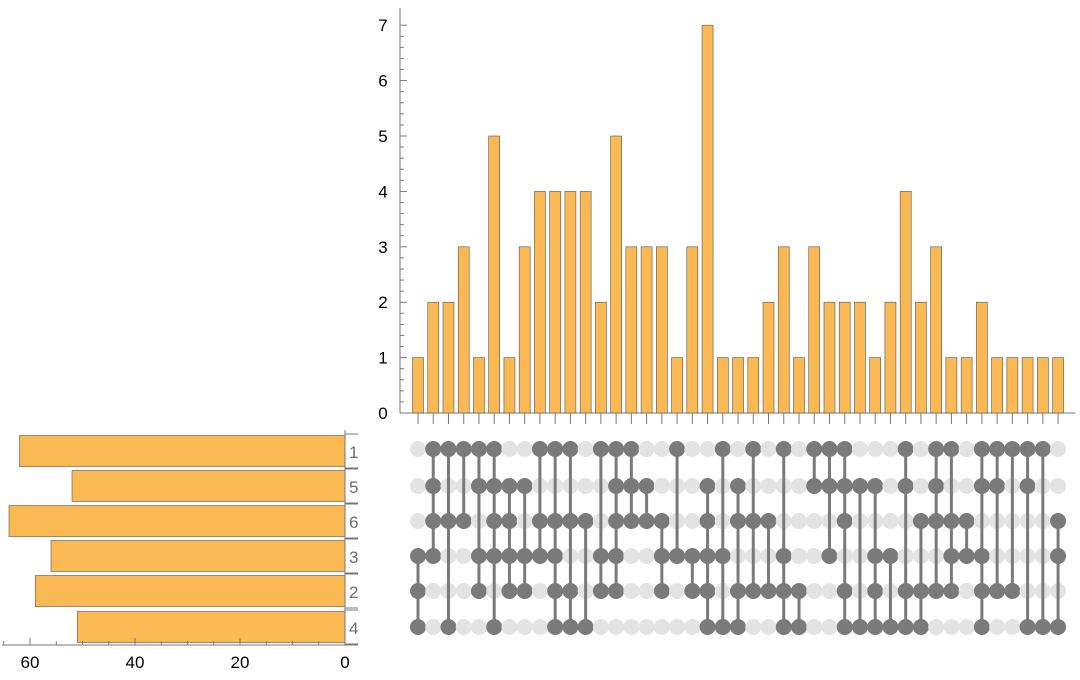 The image size is (1080, 680). I want to click on x-tick-label: 40, so click(135, 662).